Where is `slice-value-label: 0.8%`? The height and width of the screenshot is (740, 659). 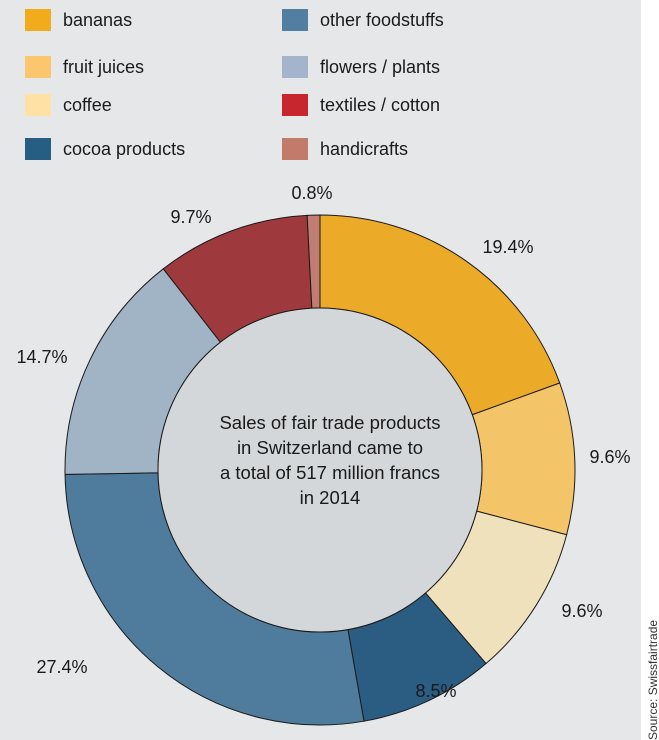
slice-value-label: 0.8% is located at coordinates (311, 193).